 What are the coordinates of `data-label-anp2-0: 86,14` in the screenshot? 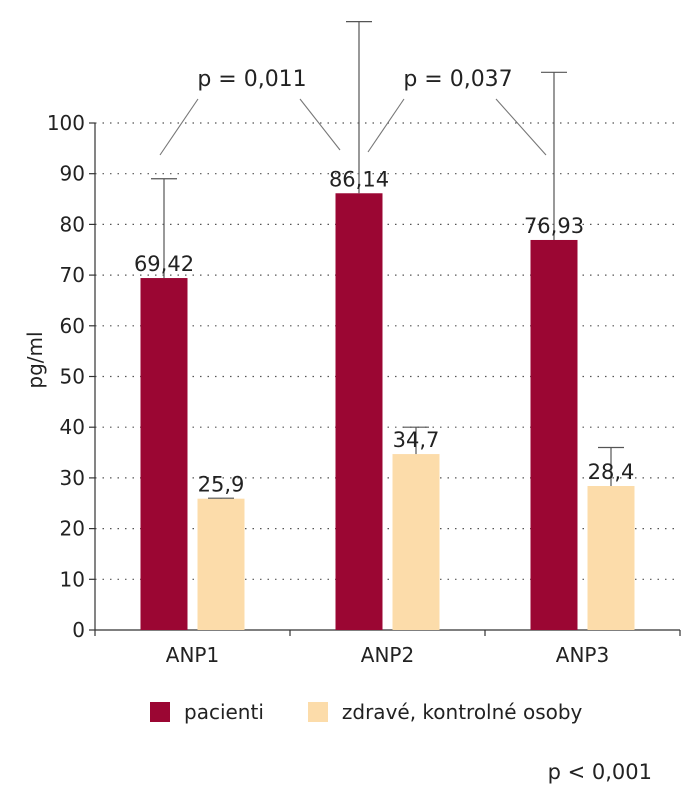 It's located at (359, 179).